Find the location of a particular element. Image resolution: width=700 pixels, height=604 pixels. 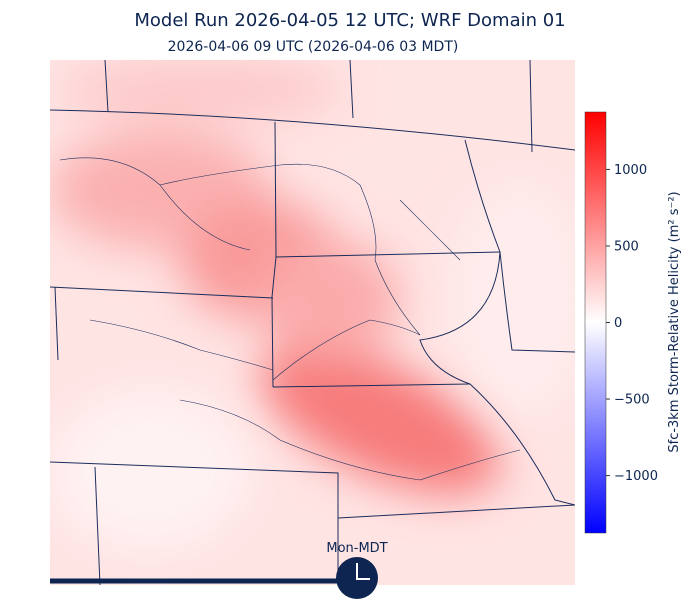

colorbar-label: Sfc-3km Storm-Relative Helicity (m² s⁻²) is located at coordinates (674, 321).